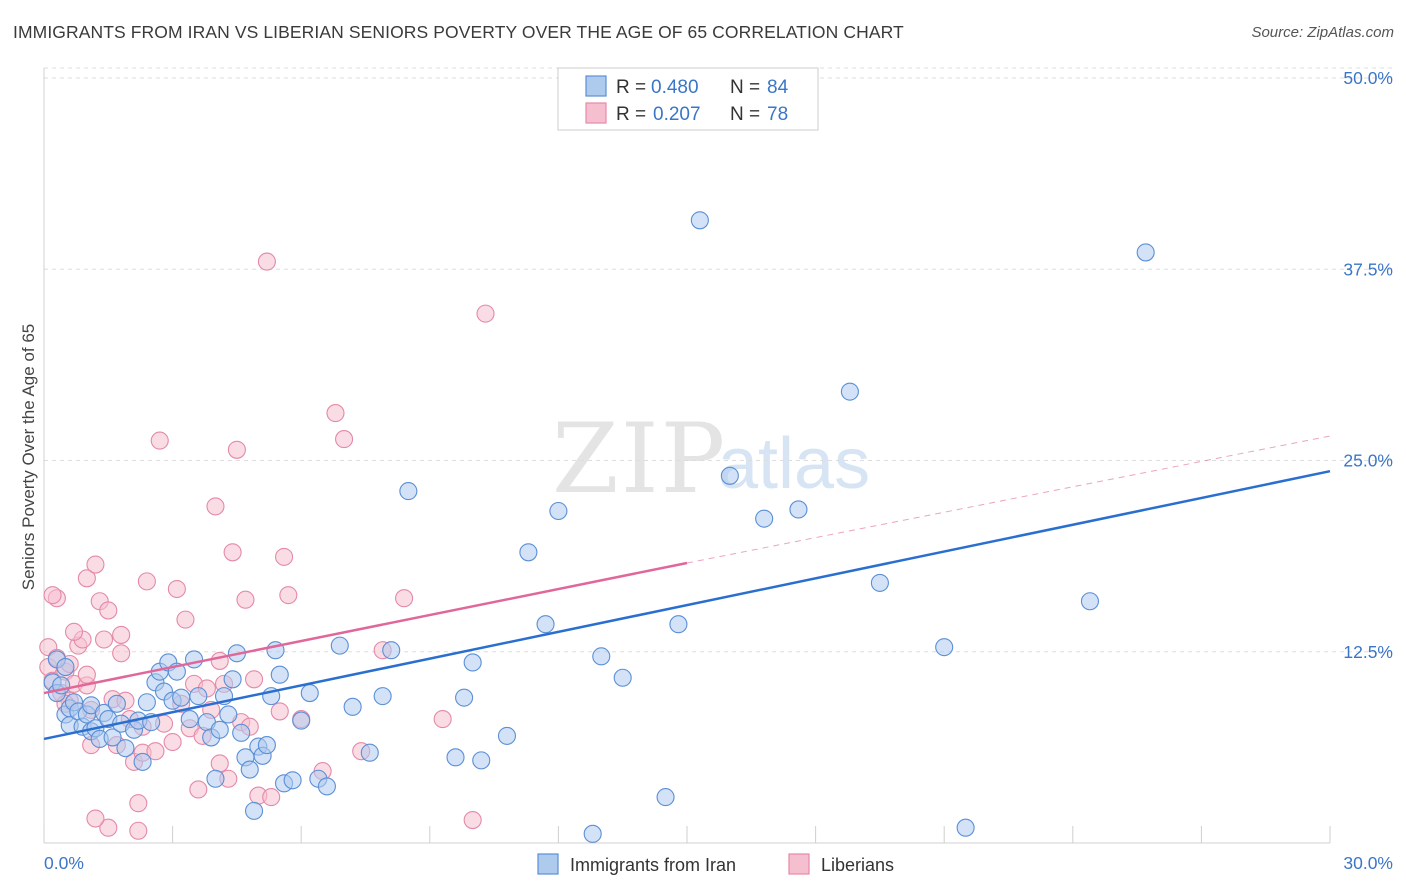 This screenshot has width=1406, height=892. I want to click on y-tick-label-1: 25.0%, so click(1368, 461).